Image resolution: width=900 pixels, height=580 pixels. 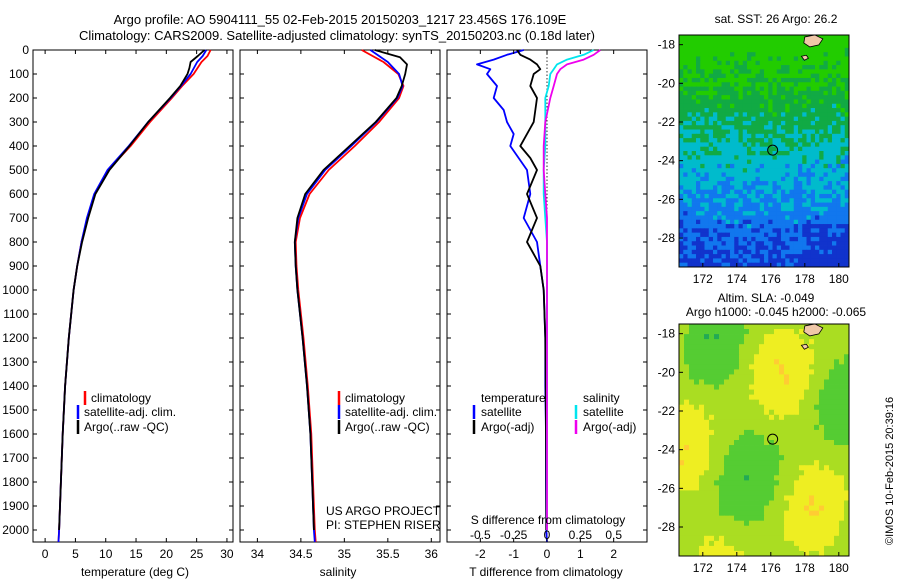 I want to click on depth-tick-label: 1100, so click(x=16, y=314).